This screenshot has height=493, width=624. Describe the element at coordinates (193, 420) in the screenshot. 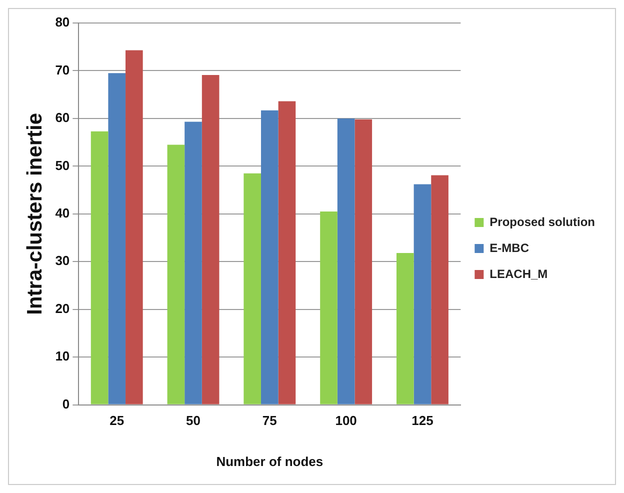

I see `x-tick-label: 50` at that location.